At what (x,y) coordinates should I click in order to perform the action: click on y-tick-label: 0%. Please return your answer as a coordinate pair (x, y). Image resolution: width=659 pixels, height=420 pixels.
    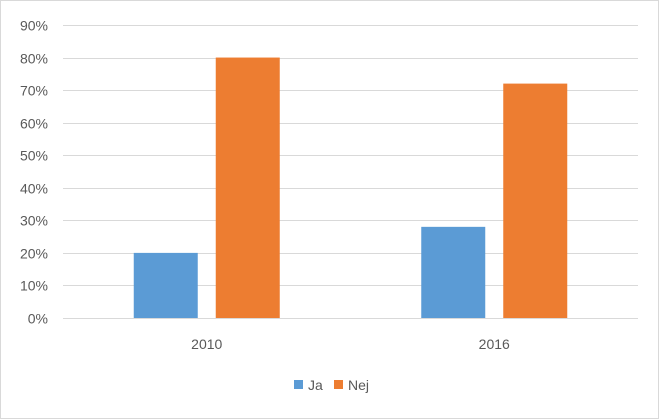
    Looking at the image, I should click on (38, 319).